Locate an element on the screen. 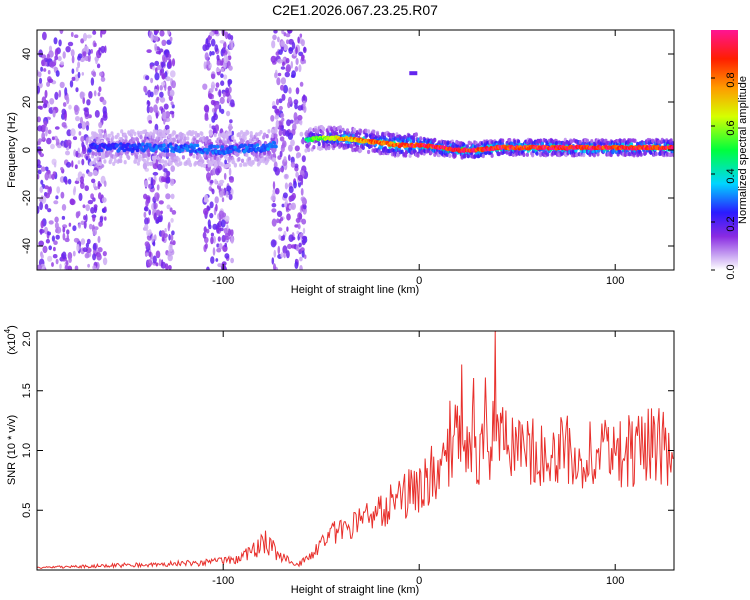 The height and width of the screenshot is (600, 750). colorbar-tick-label: 0.4 is located at coordinates (731, 175).